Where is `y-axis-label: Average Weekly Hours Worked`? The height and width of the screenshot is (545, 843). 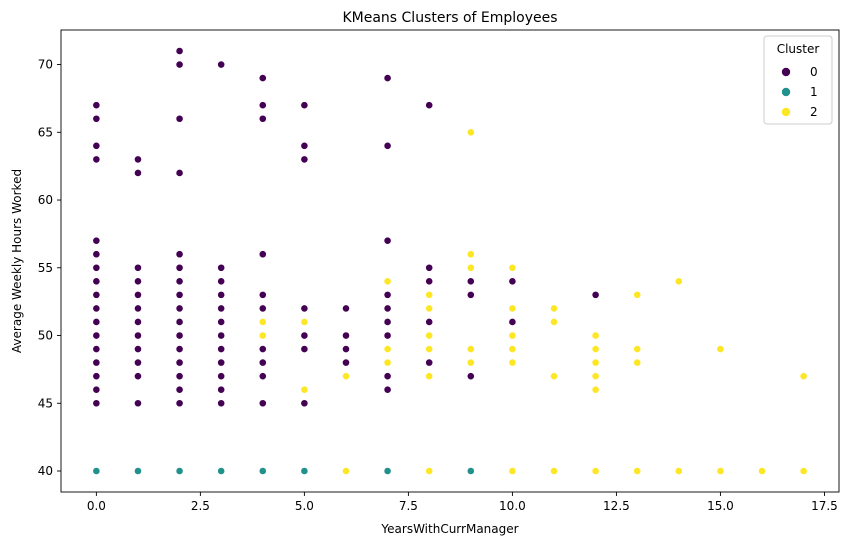
y-axis-label: Average Weekly Hours Worked is located at coordinates (17, 261).